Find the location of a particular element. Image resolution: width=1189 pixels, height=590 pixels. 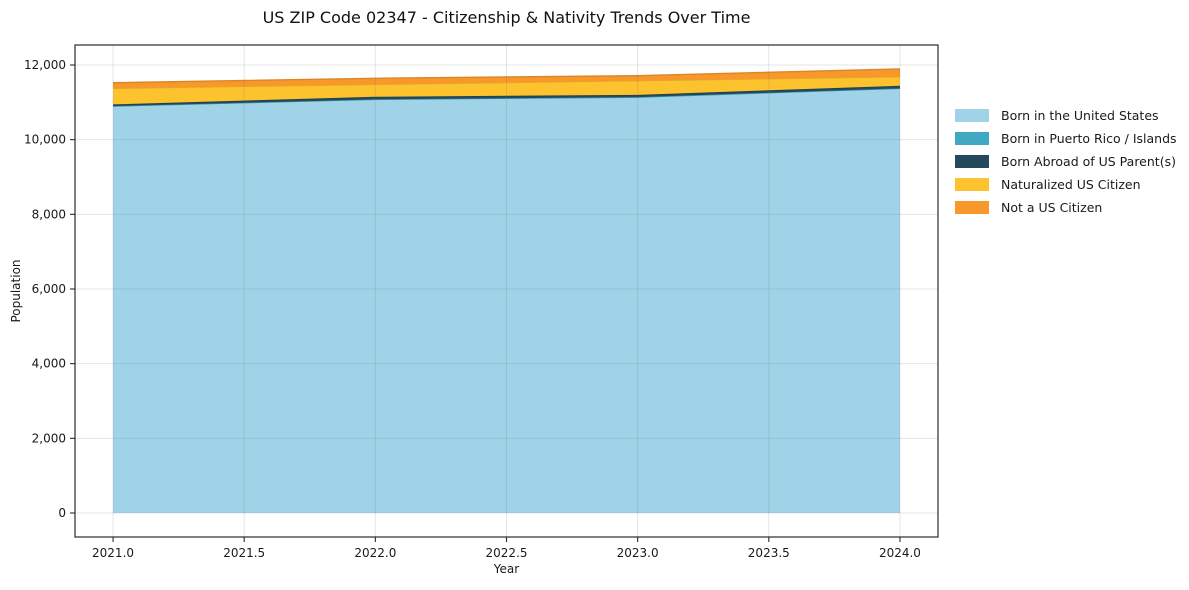

x-tick-label: 2023.0 is located at coordinates (638, 553).